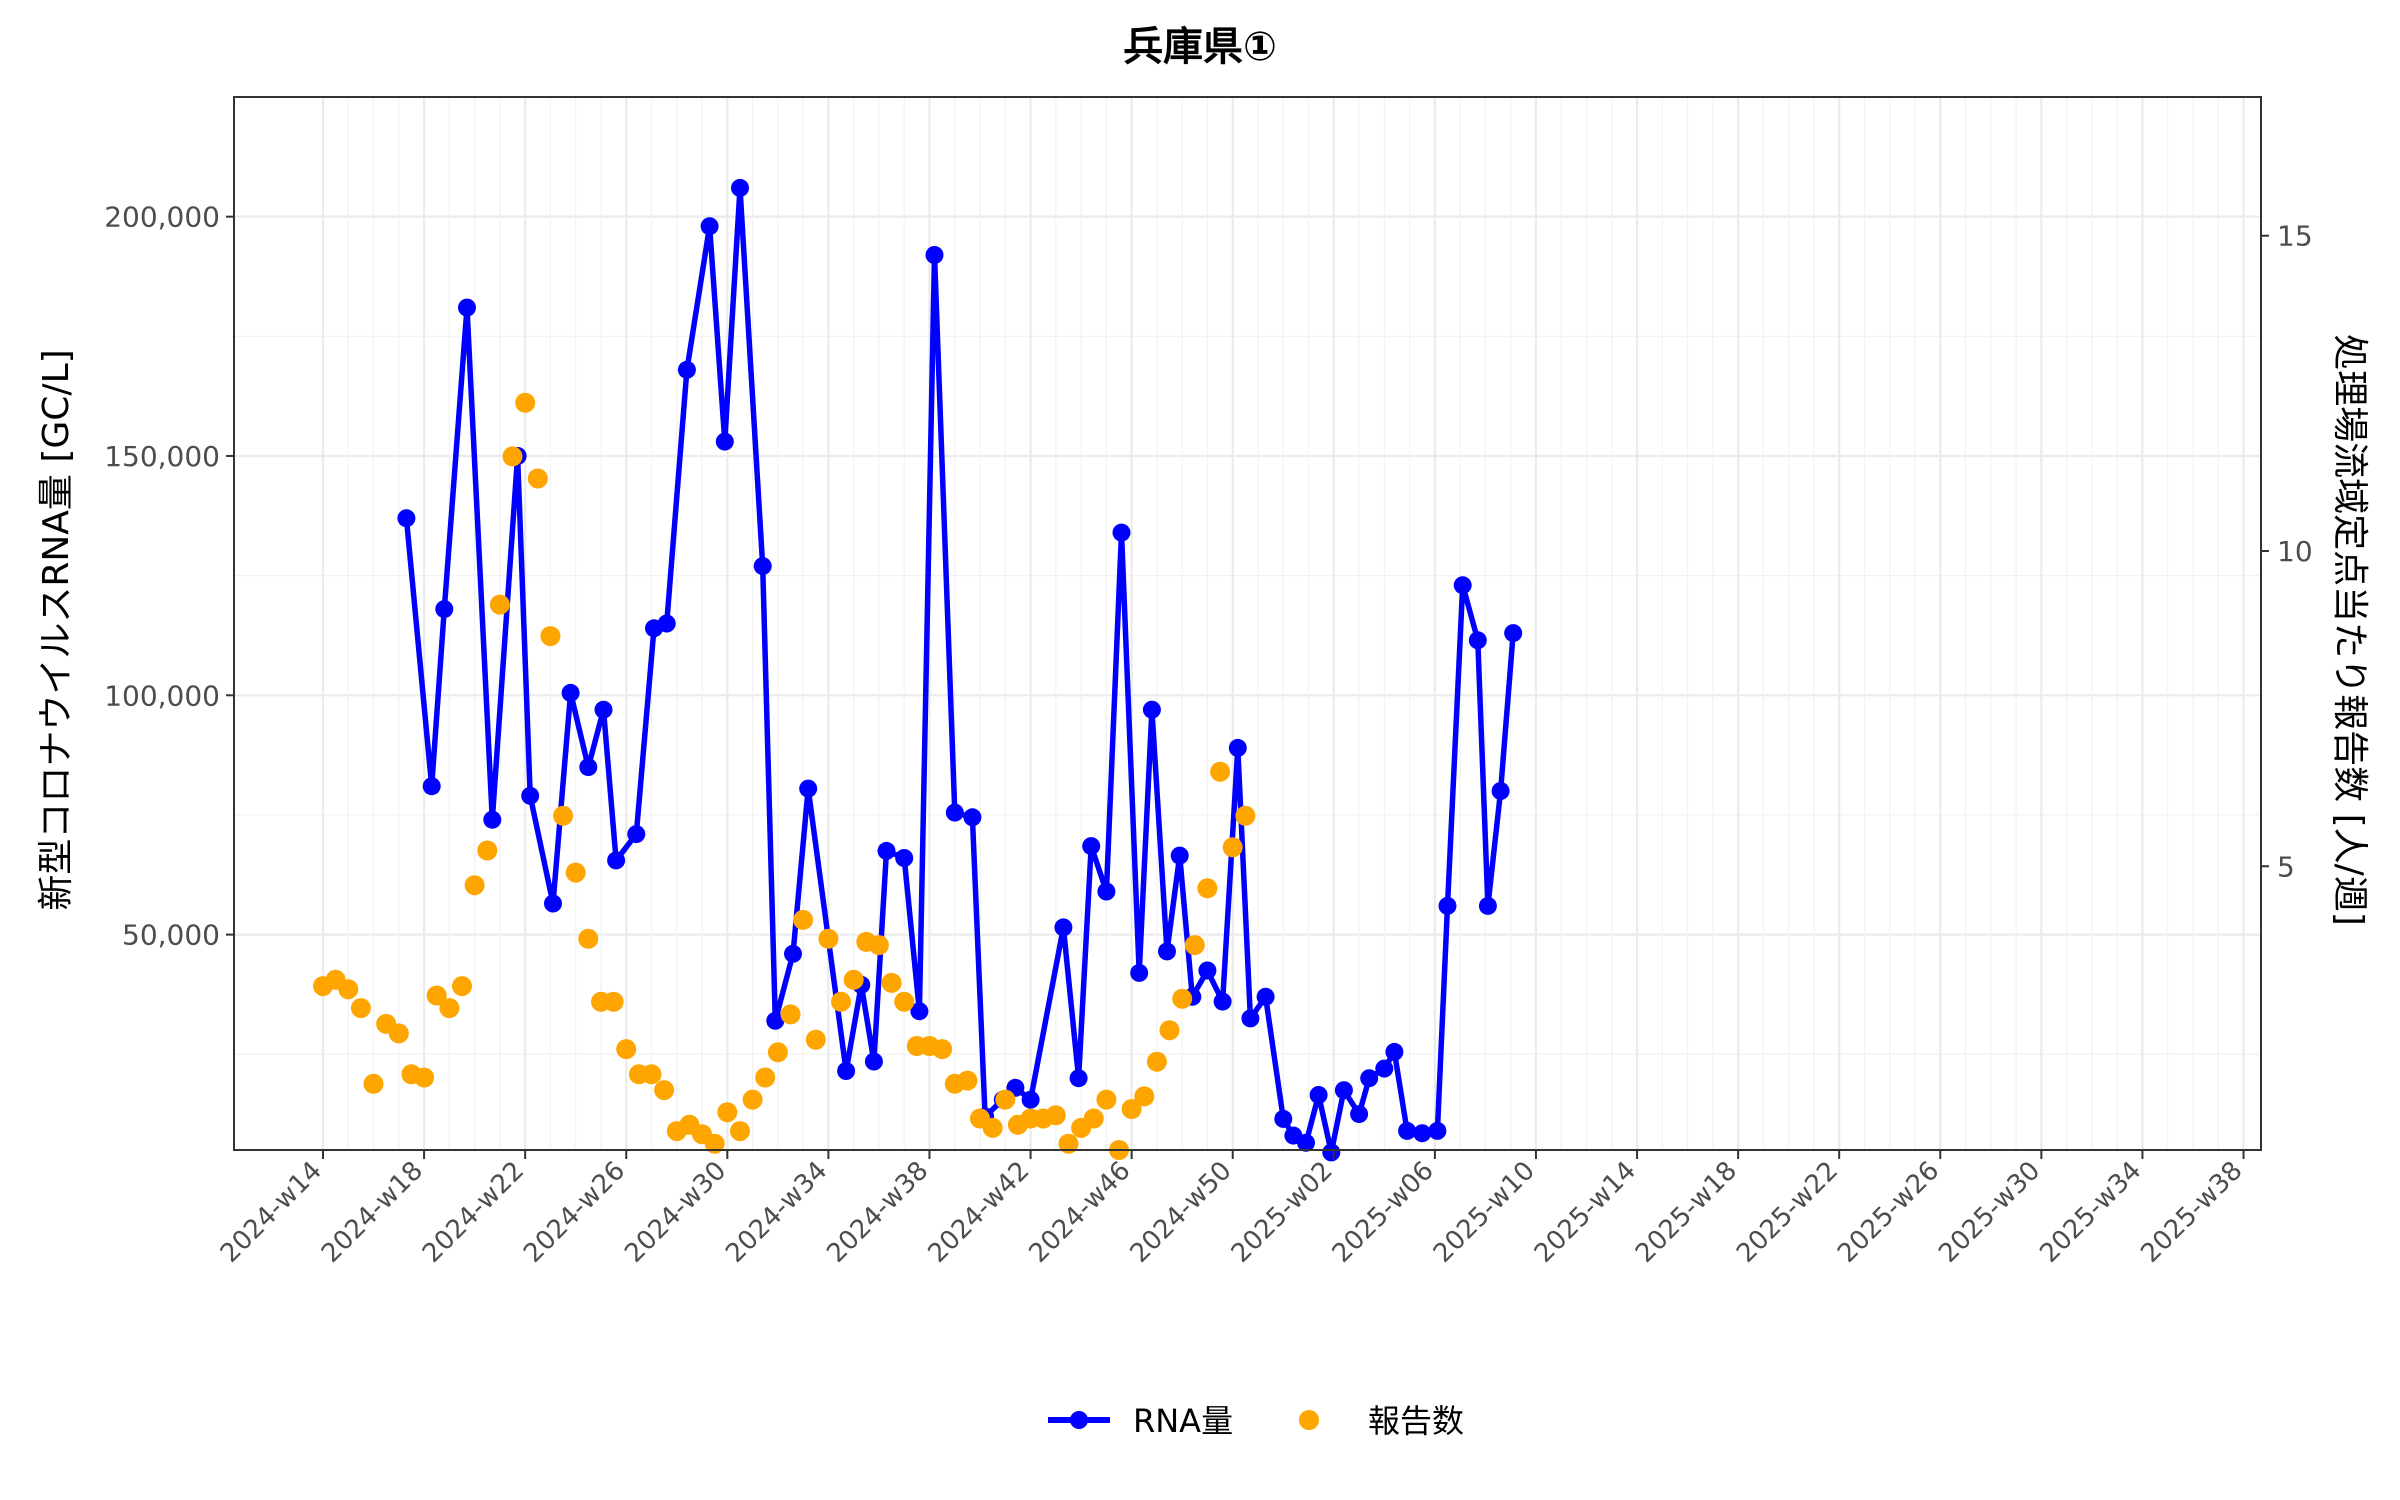  What do you see at coordinates (1200, 47) in the screenshot?
I see `chart-title: 兵庫県①` at bounding box center [1200, 47].